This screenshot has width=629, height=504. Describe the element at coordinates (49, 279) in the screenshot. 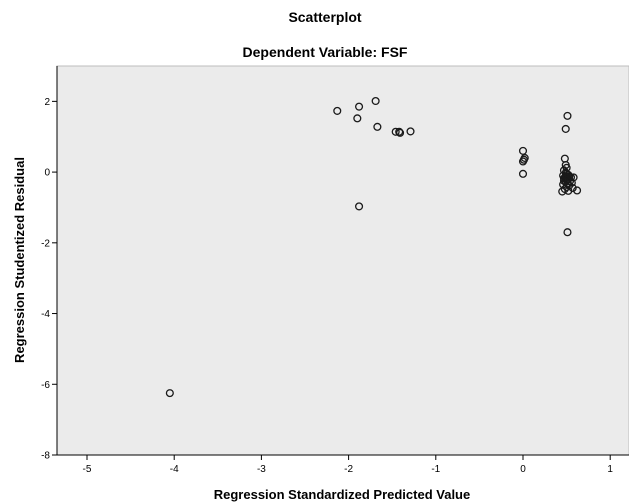

I see `y-axis-ticks: 2 0 -2 -4 -6 -8` at that location.